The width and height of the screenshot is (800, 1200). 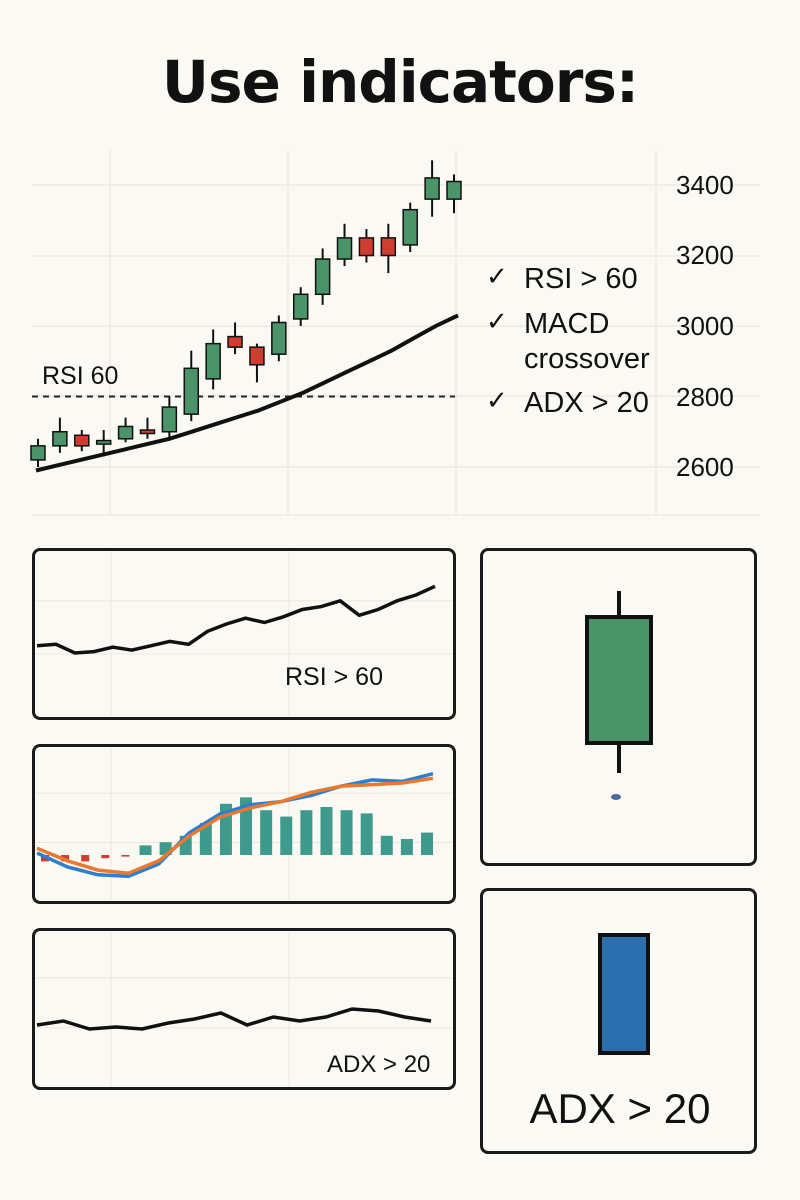 What do you see at coordinates (247, 393) in the screenshot?
I see `moving-average-line` at bounding box center [247, 393].